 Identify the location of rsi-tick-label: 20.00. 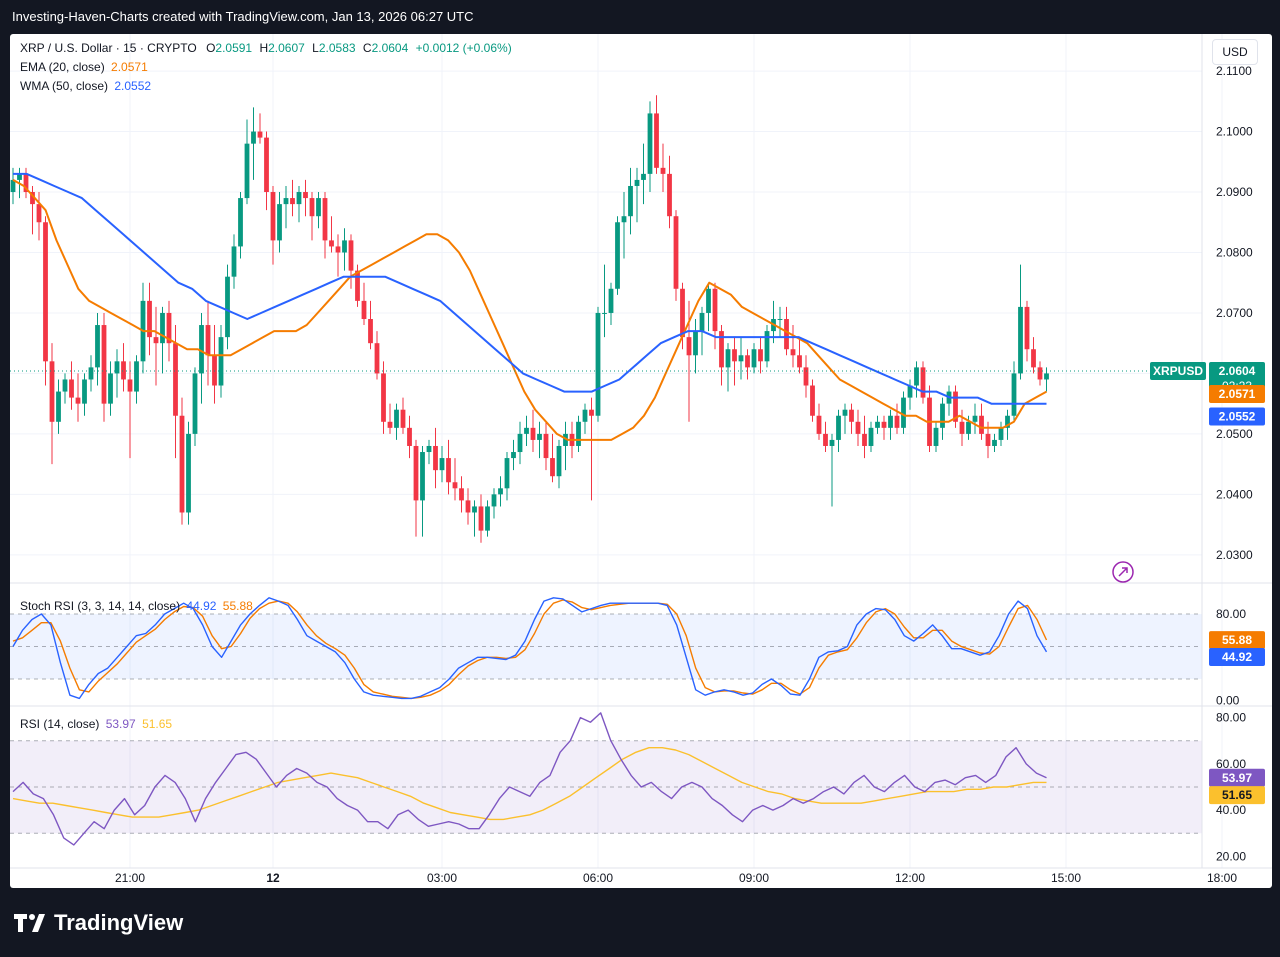
(1231, 856).